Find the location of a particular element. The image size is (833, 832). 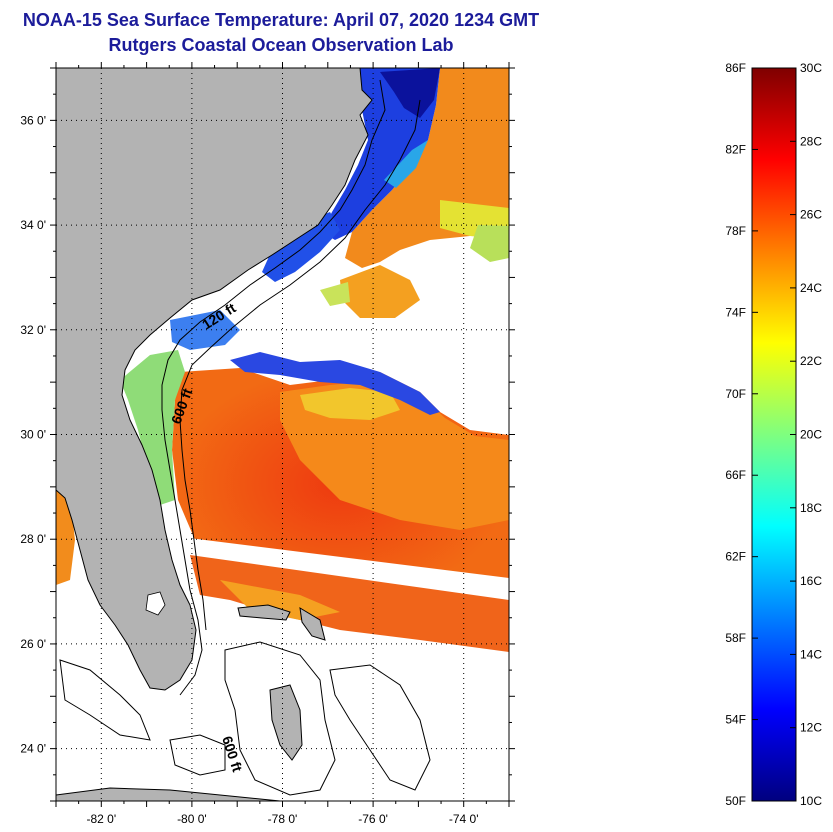

sst-patch-east is located at coordinates (380, 291).